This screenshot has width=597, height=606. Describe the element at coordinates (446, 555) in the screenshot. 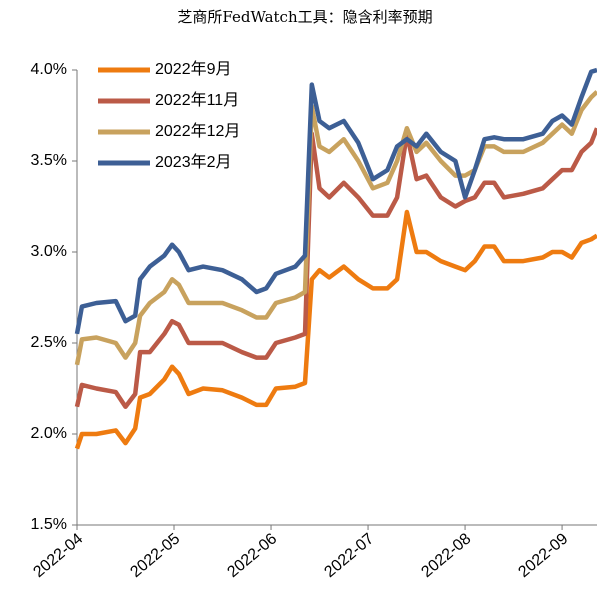

I see `x-tick-label: 2022-08` at that location.